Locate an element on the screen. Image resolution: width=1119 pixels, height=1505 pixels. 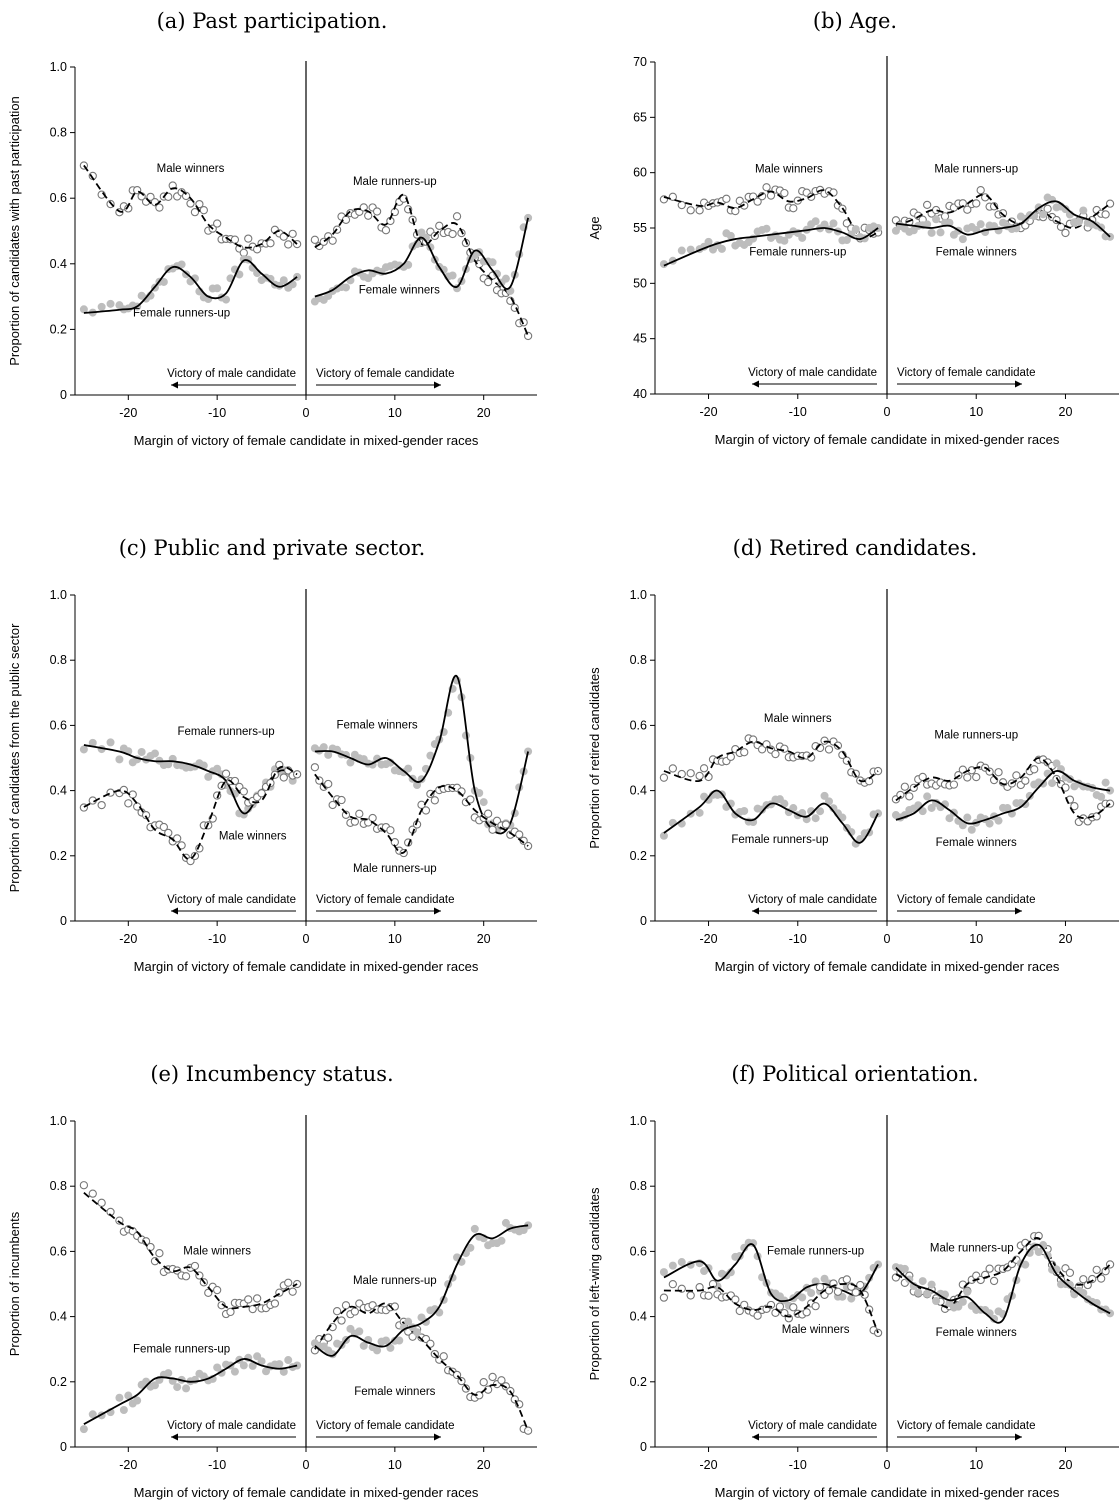
y-tick-label: 0.4 is located at coordinates (58, 1317).